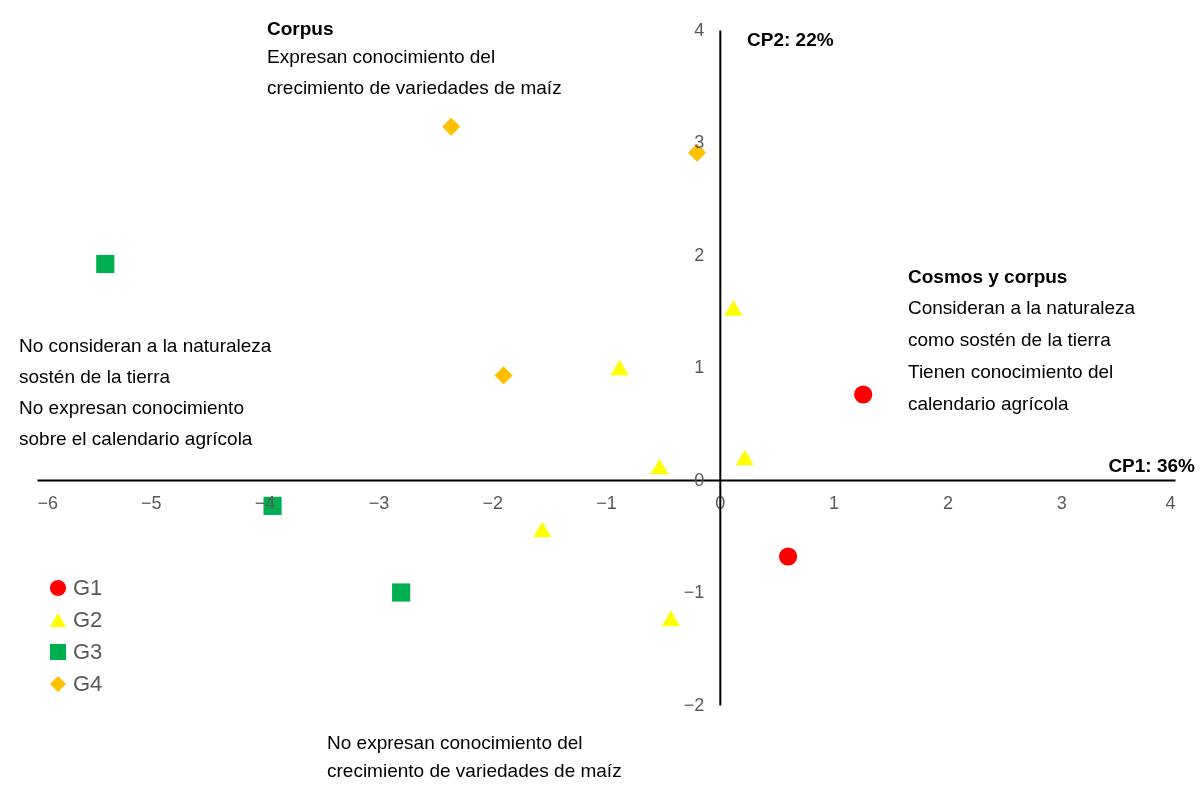 The width and height of the screenshot is (1201, 786). What do you see at coordinates (606, 502) in the screenshot?
I see `x-tick-label: −1` at bounding box center [606, 502].